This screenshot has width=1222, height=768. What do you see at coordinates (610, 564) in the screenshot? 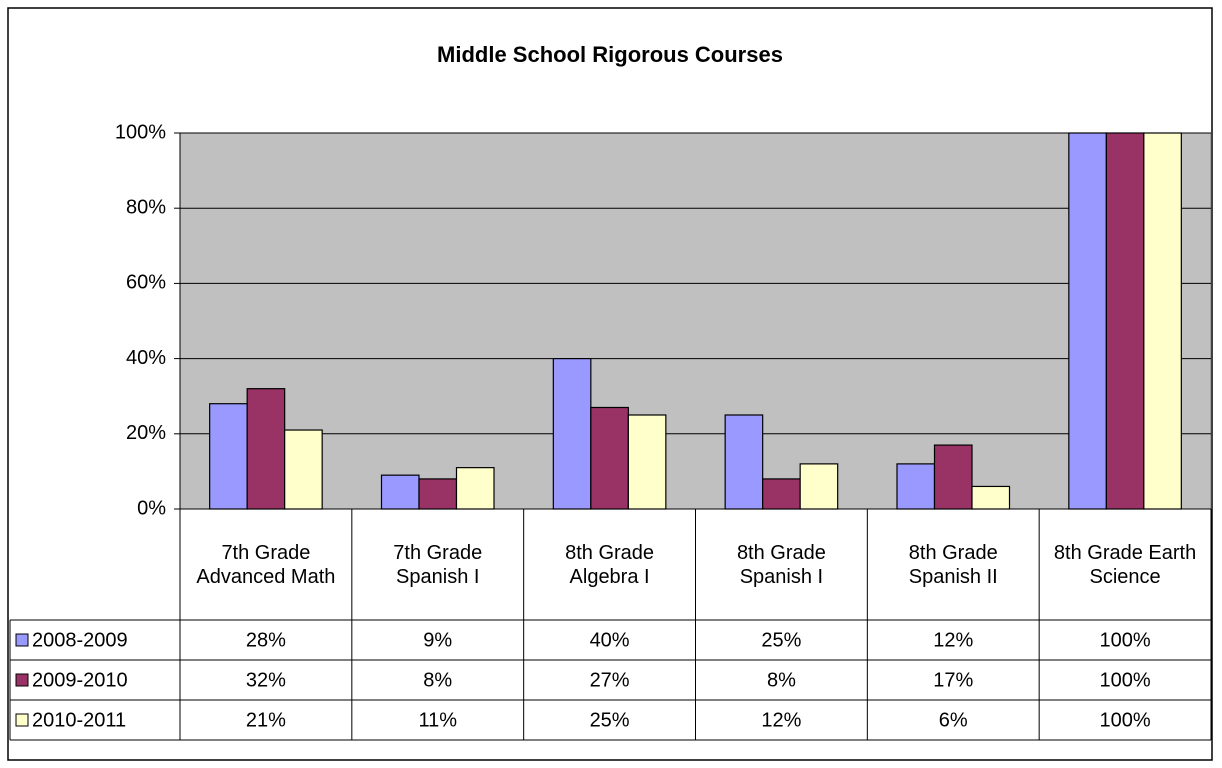
I see `x-tick-label: 8th Grade Algebra I` at bounding box center [610, 564].